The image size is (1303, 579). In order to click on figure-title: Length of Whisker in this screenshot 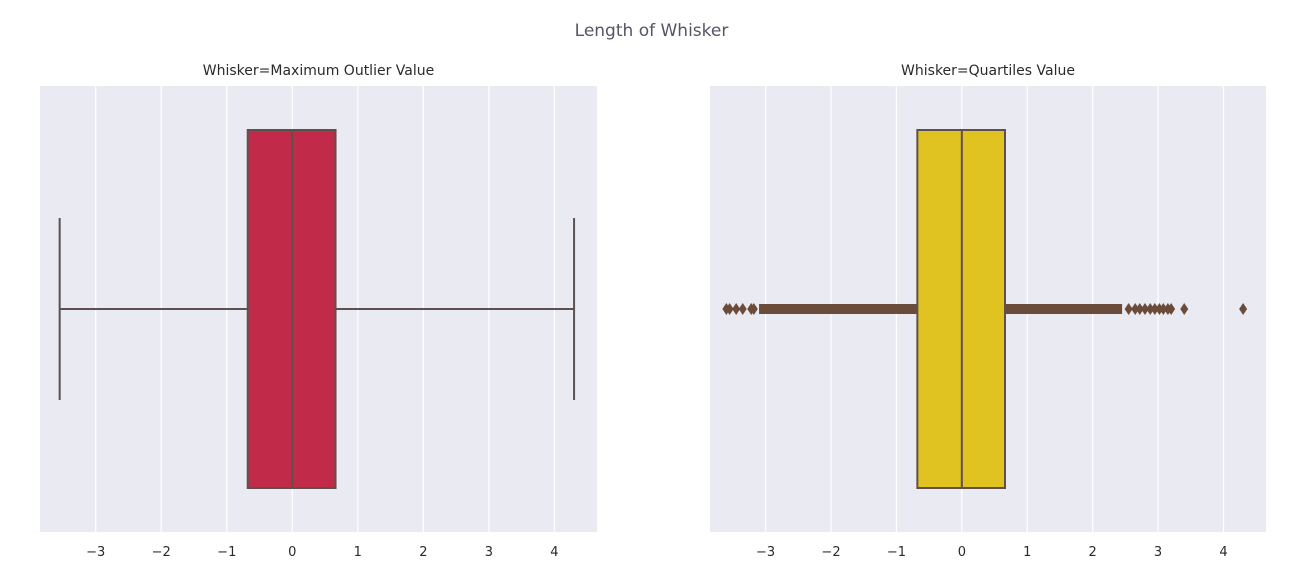, I will do `click(651, 31)`.